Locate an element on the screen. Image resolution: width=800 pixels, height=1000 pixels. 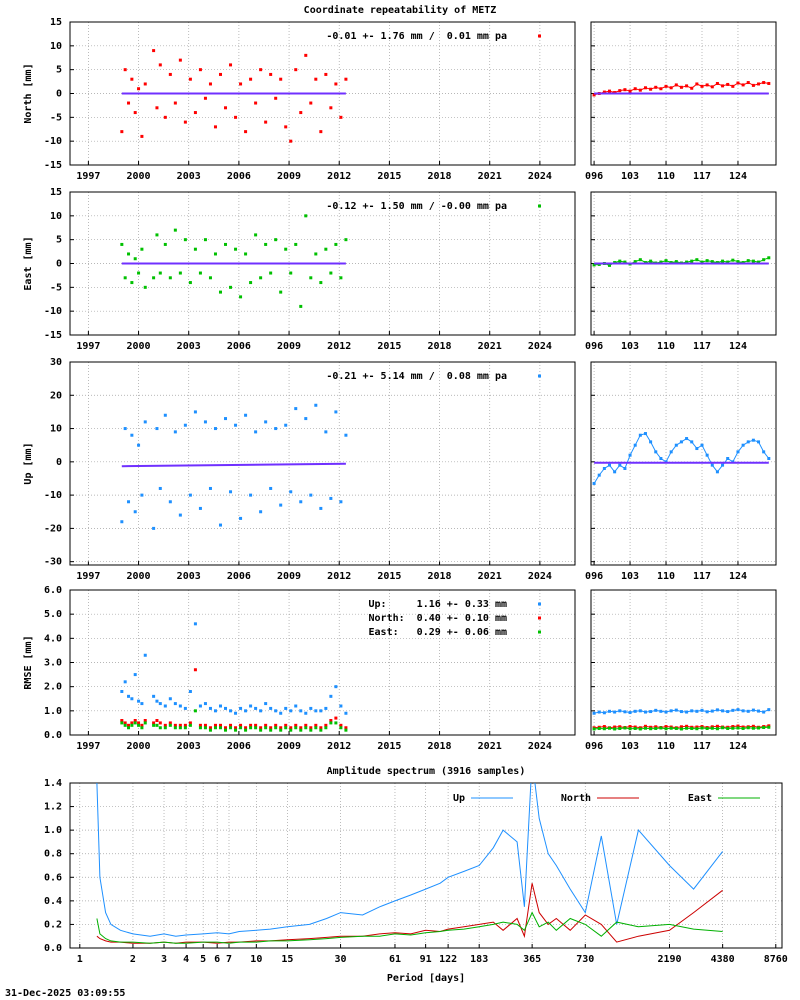
y-tick-label: -30 is located at coordinates (53, 562).